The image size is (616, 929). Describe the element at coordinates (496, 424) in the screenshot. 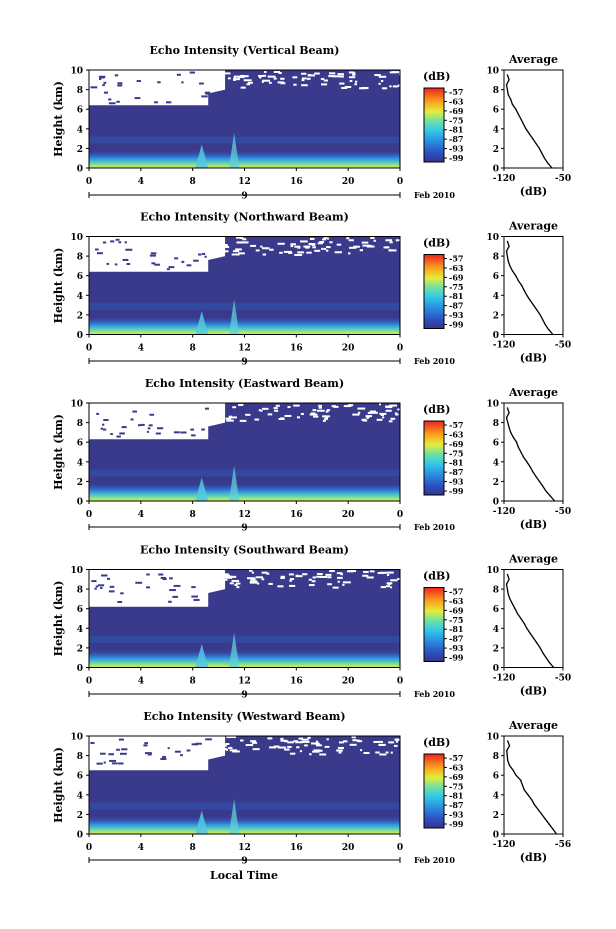

I see `avg-y-tick-label: 8` at that location.